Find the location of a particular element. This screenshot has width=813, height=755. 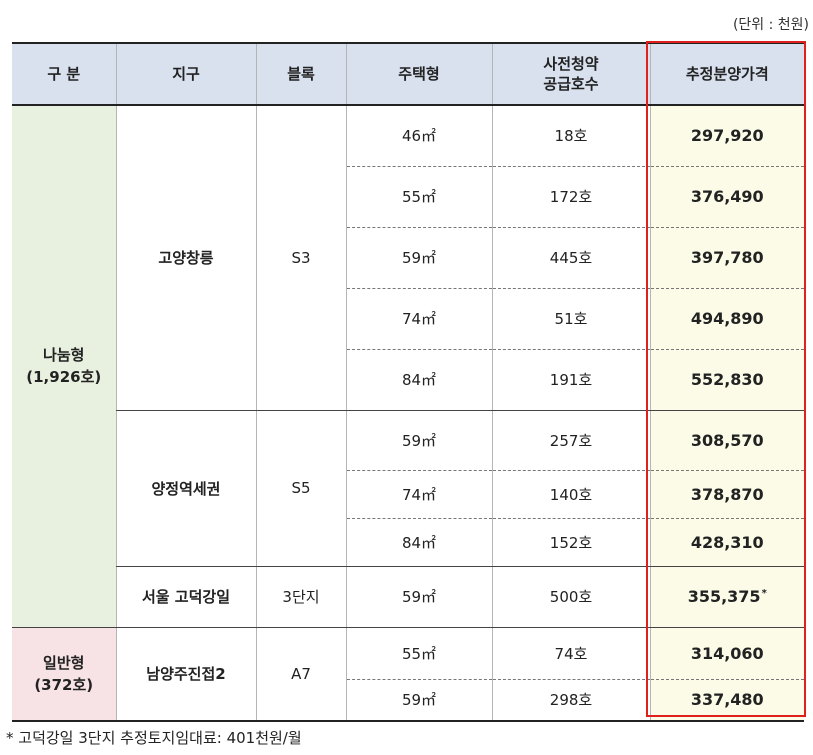

district-cell: 남양주진접2 is located at coordinates (185, 674).